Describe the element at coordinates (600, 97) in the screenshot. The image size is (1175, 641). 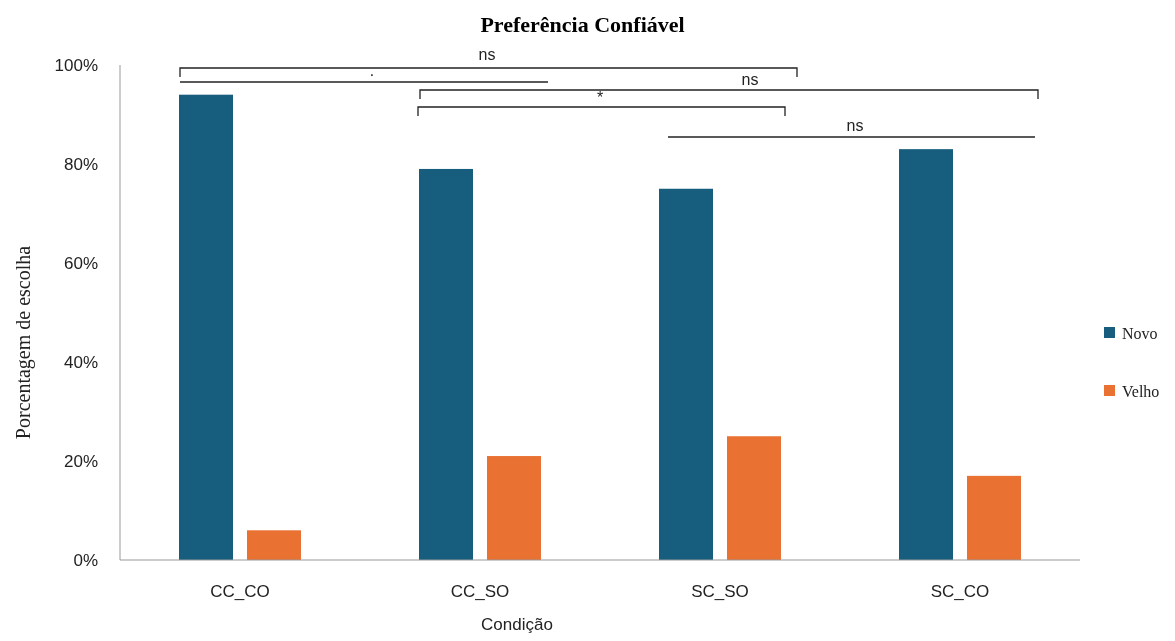
I see `annotation: *` at that location.